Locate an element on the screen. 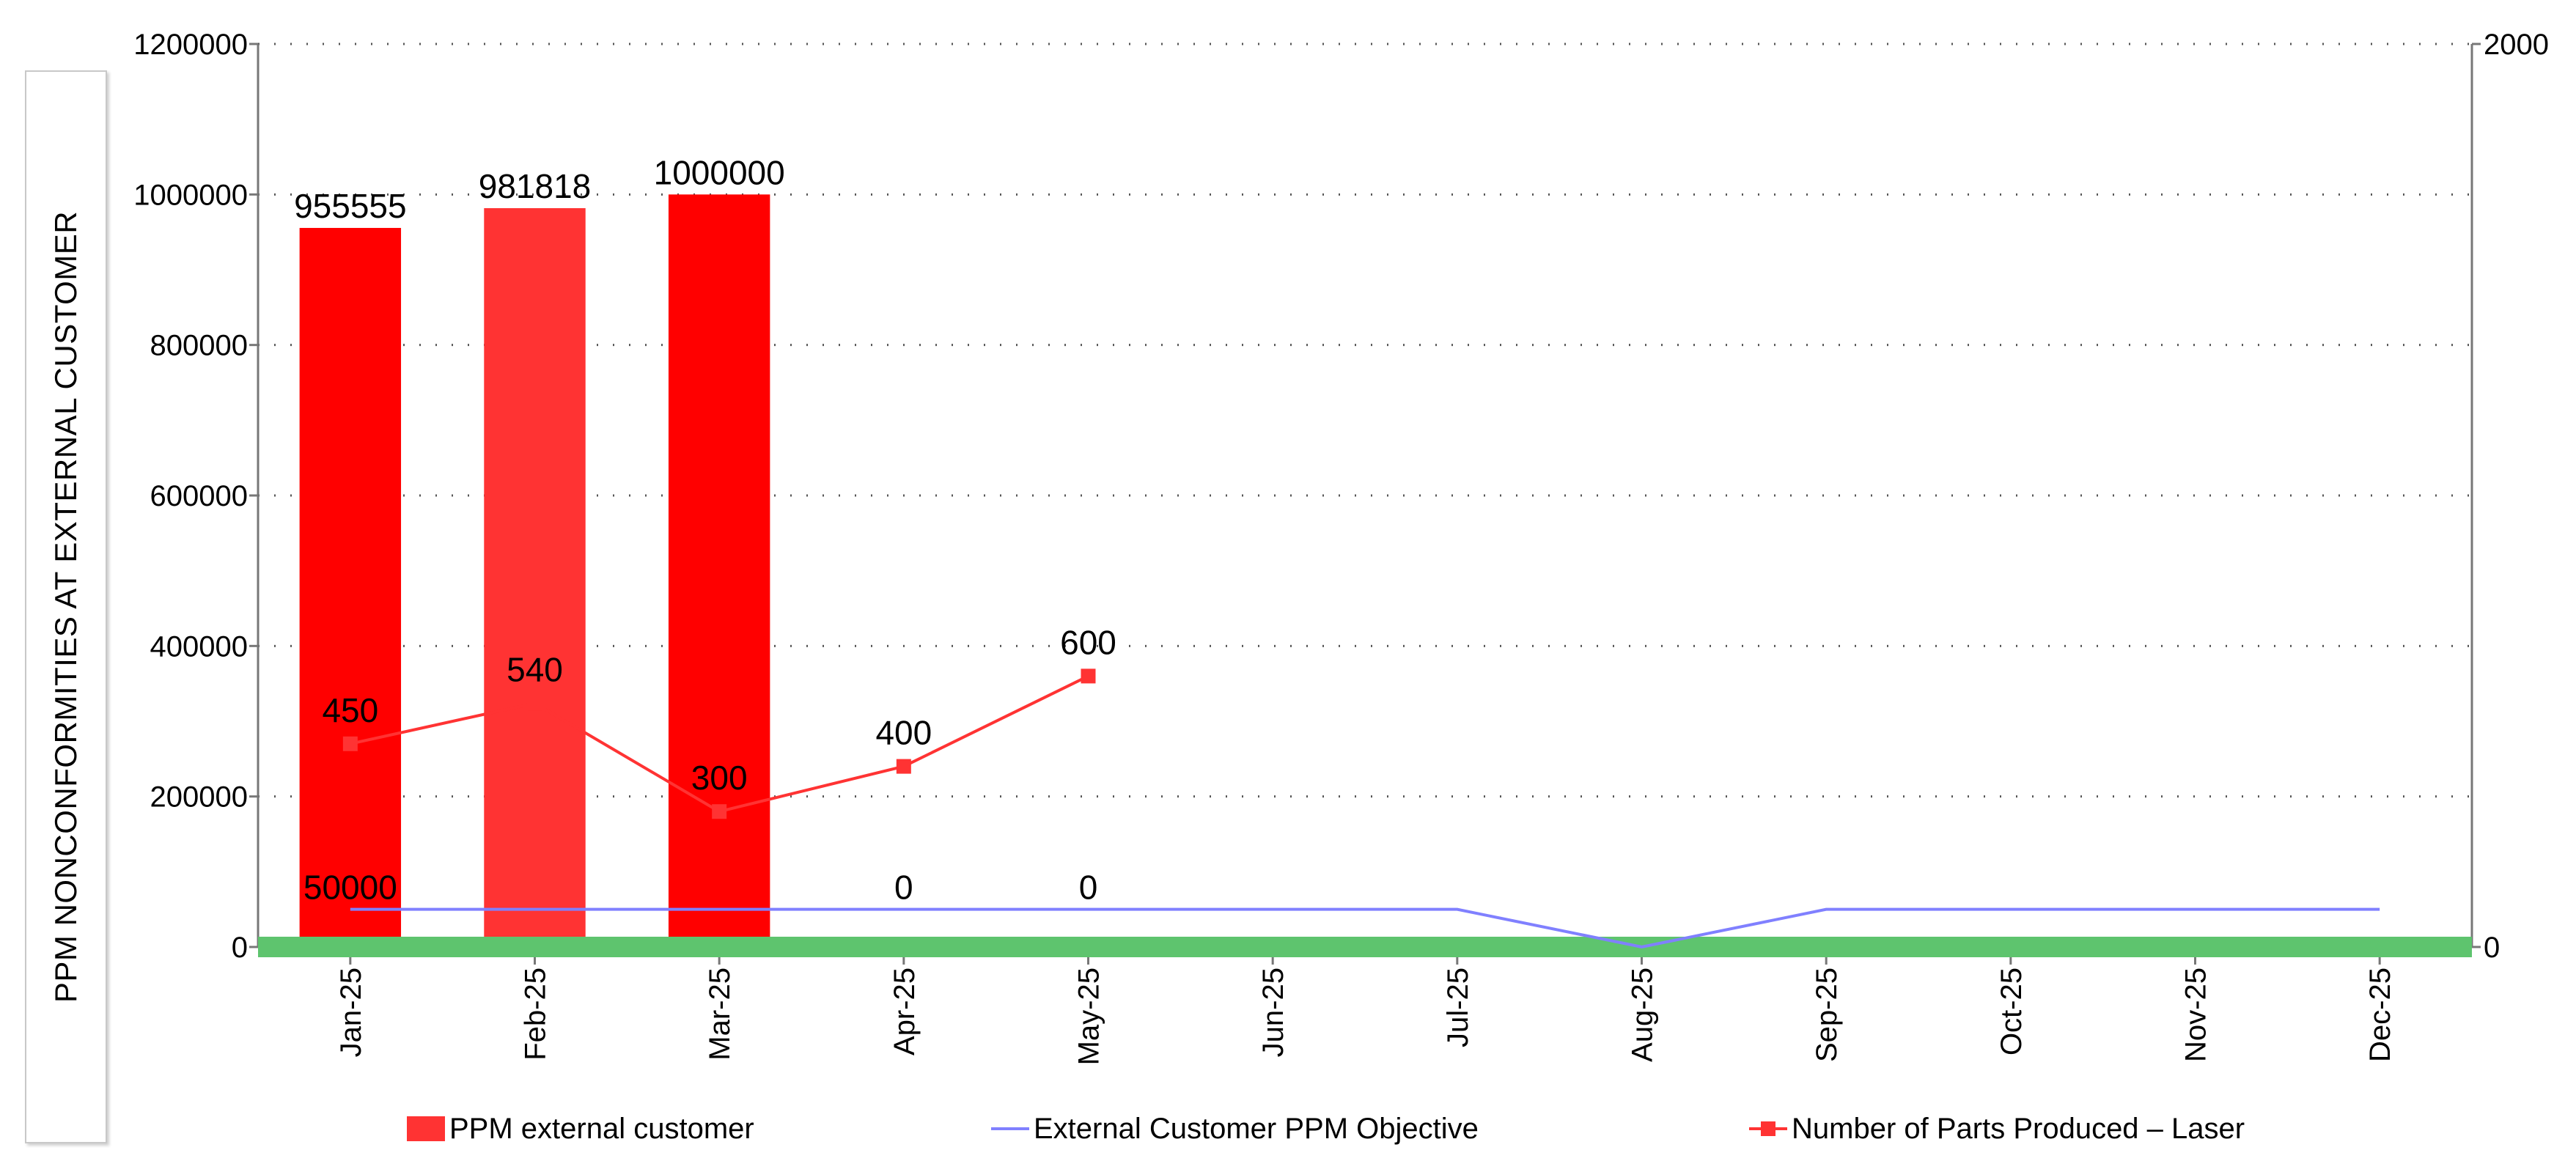  legend-label: Number of Parts Produced – Laser is located at coordinates (2018, 1128).